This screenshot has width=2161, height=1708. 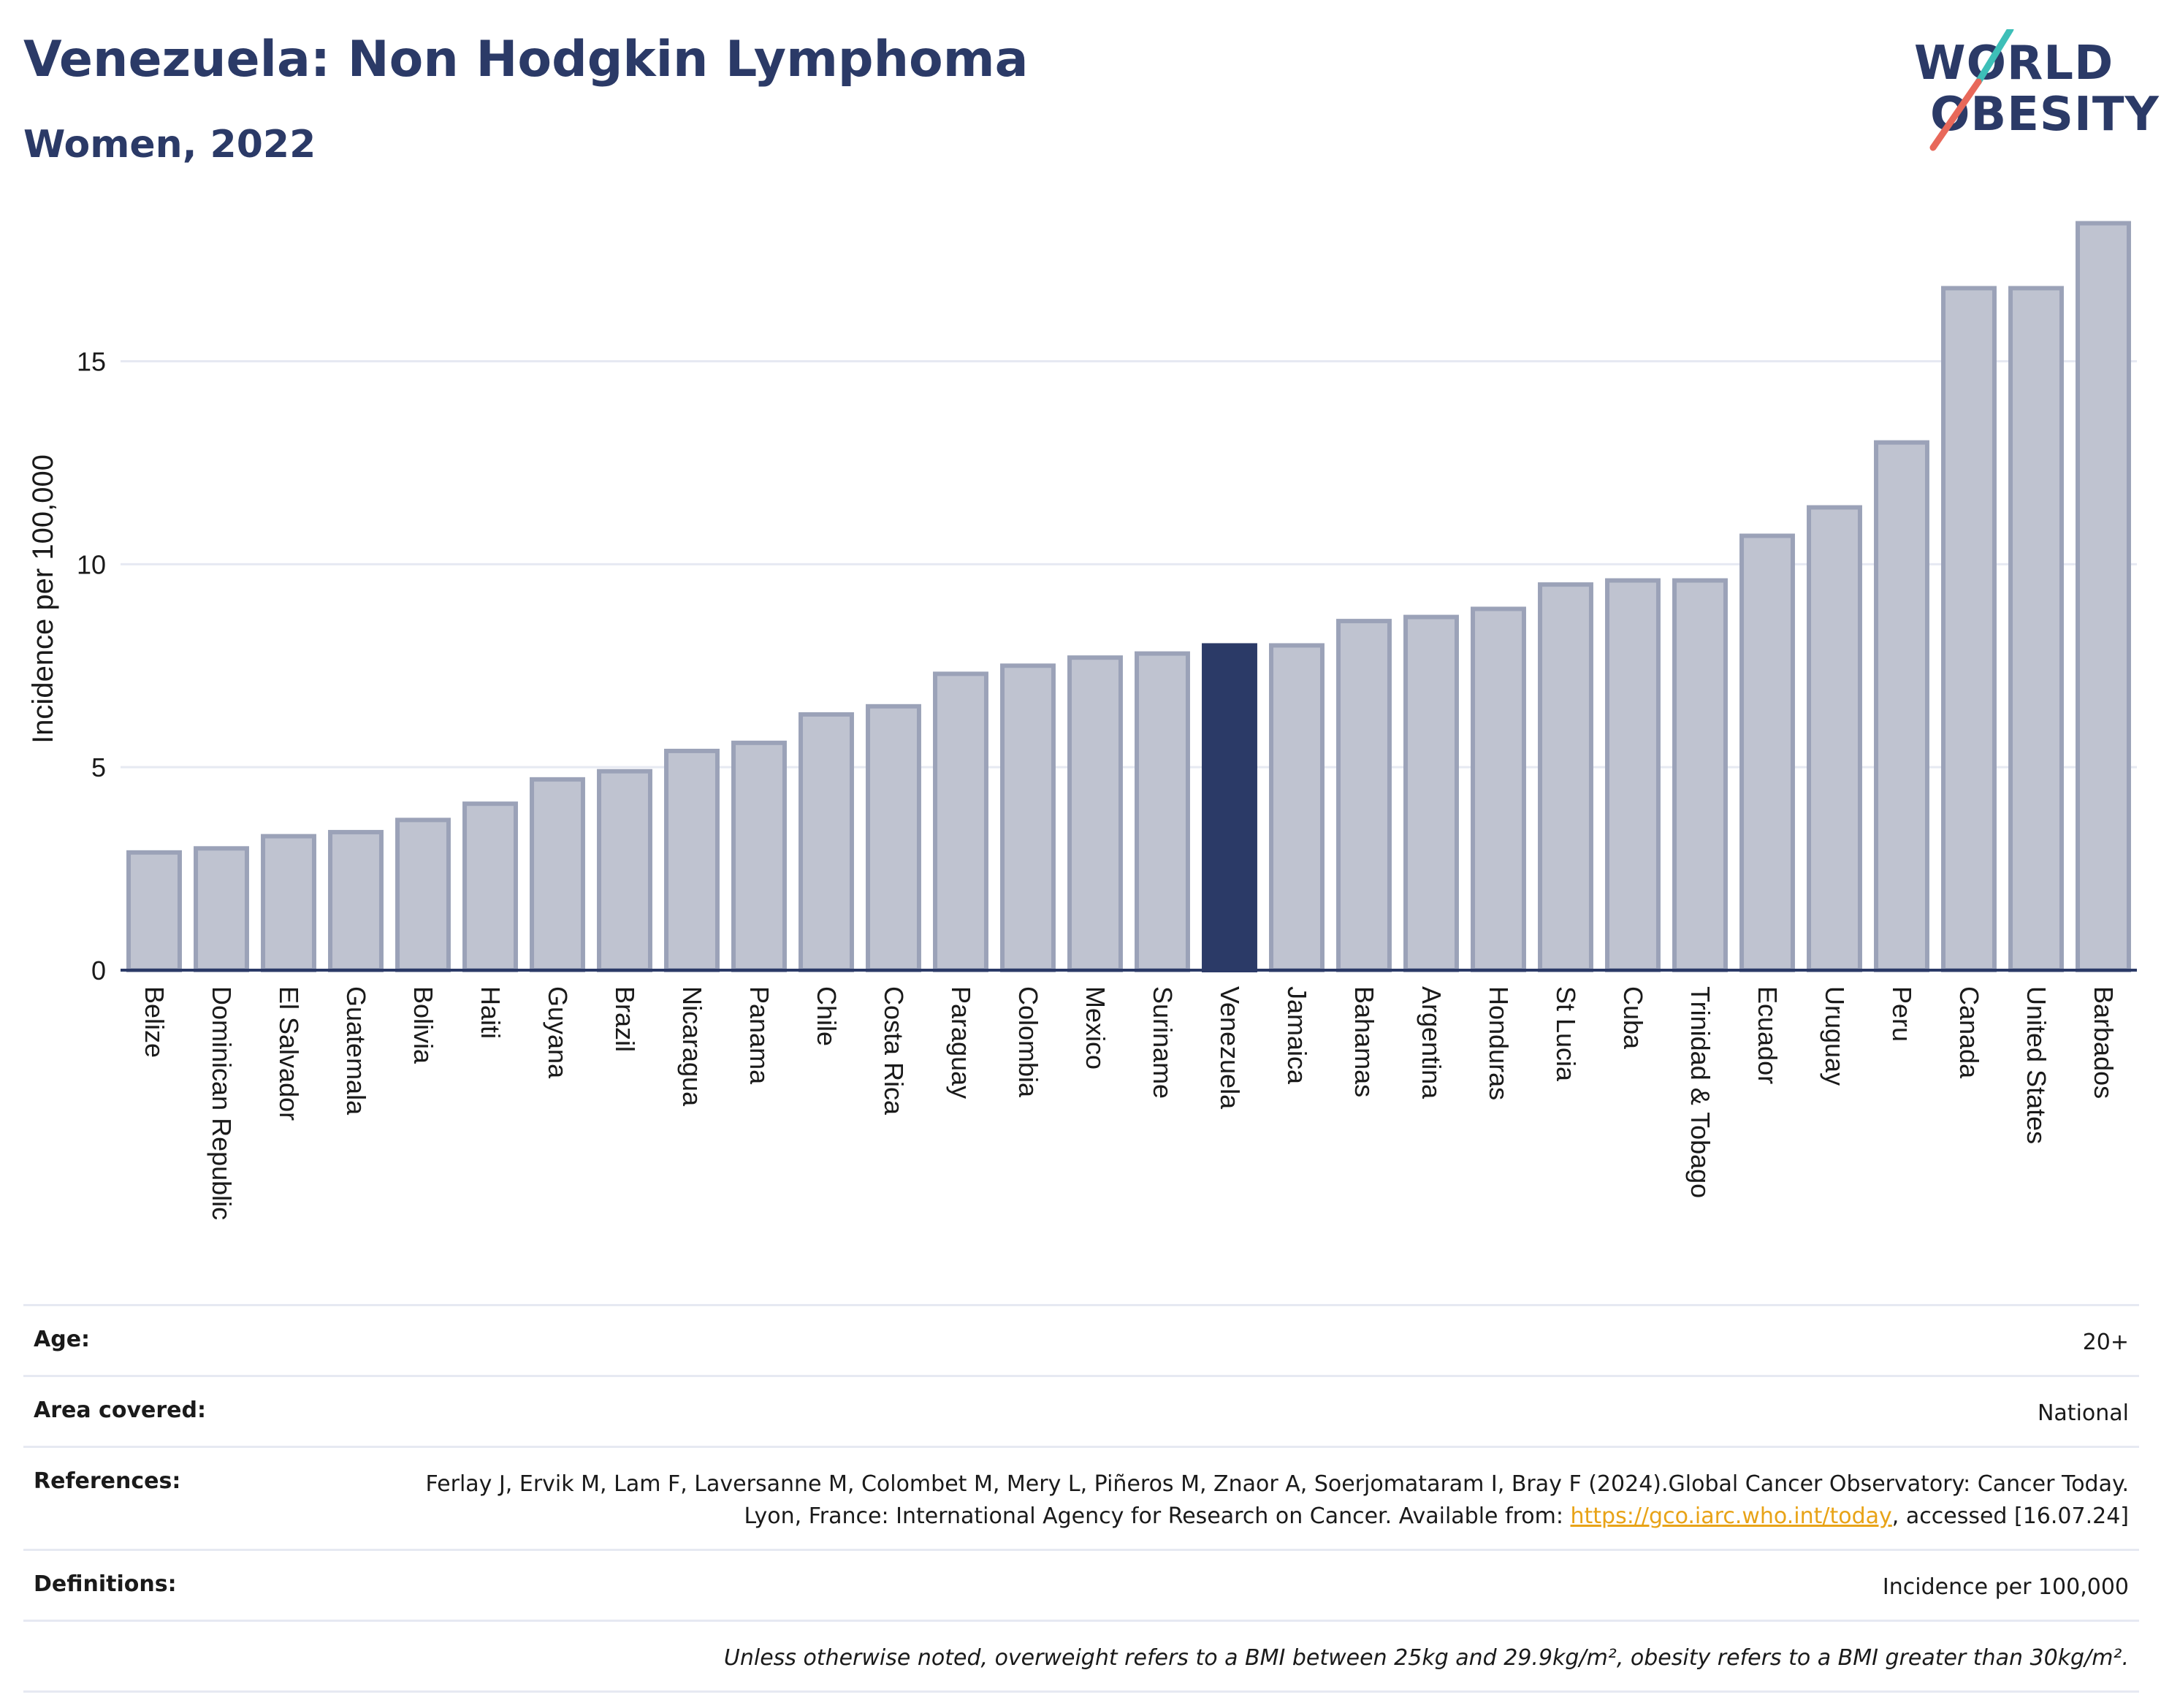 What do you see at coordinates (154, 911) in the screenshot?
I see `bar-belize` at bounding box center [154, 911].